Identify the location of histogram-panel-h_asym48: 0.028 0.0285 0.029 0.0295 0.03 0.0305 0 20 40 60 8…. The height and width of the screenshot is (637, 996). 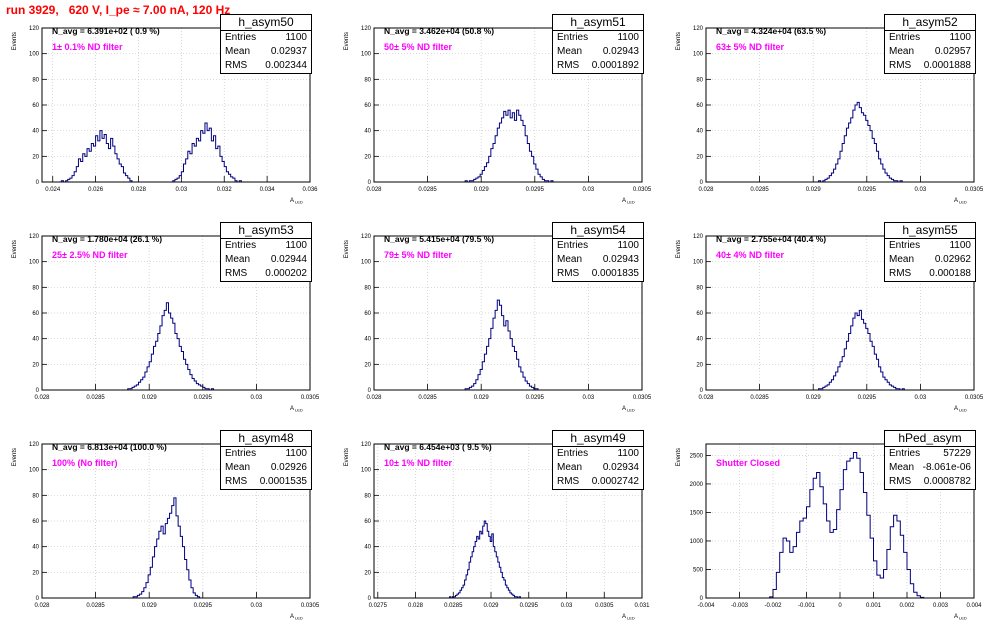
(165, 533).